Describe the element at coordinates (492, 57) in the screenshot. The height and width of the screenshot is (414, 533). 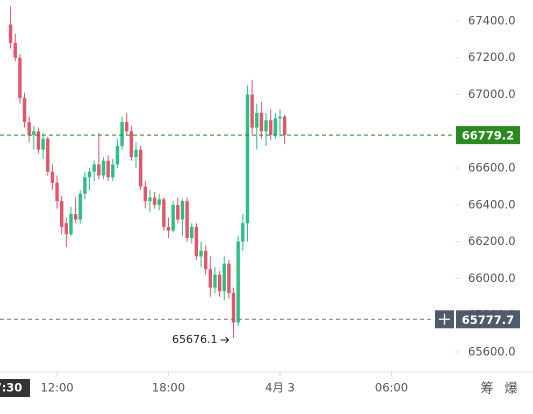
I see `y-tick-label: 67200.0` at that location.